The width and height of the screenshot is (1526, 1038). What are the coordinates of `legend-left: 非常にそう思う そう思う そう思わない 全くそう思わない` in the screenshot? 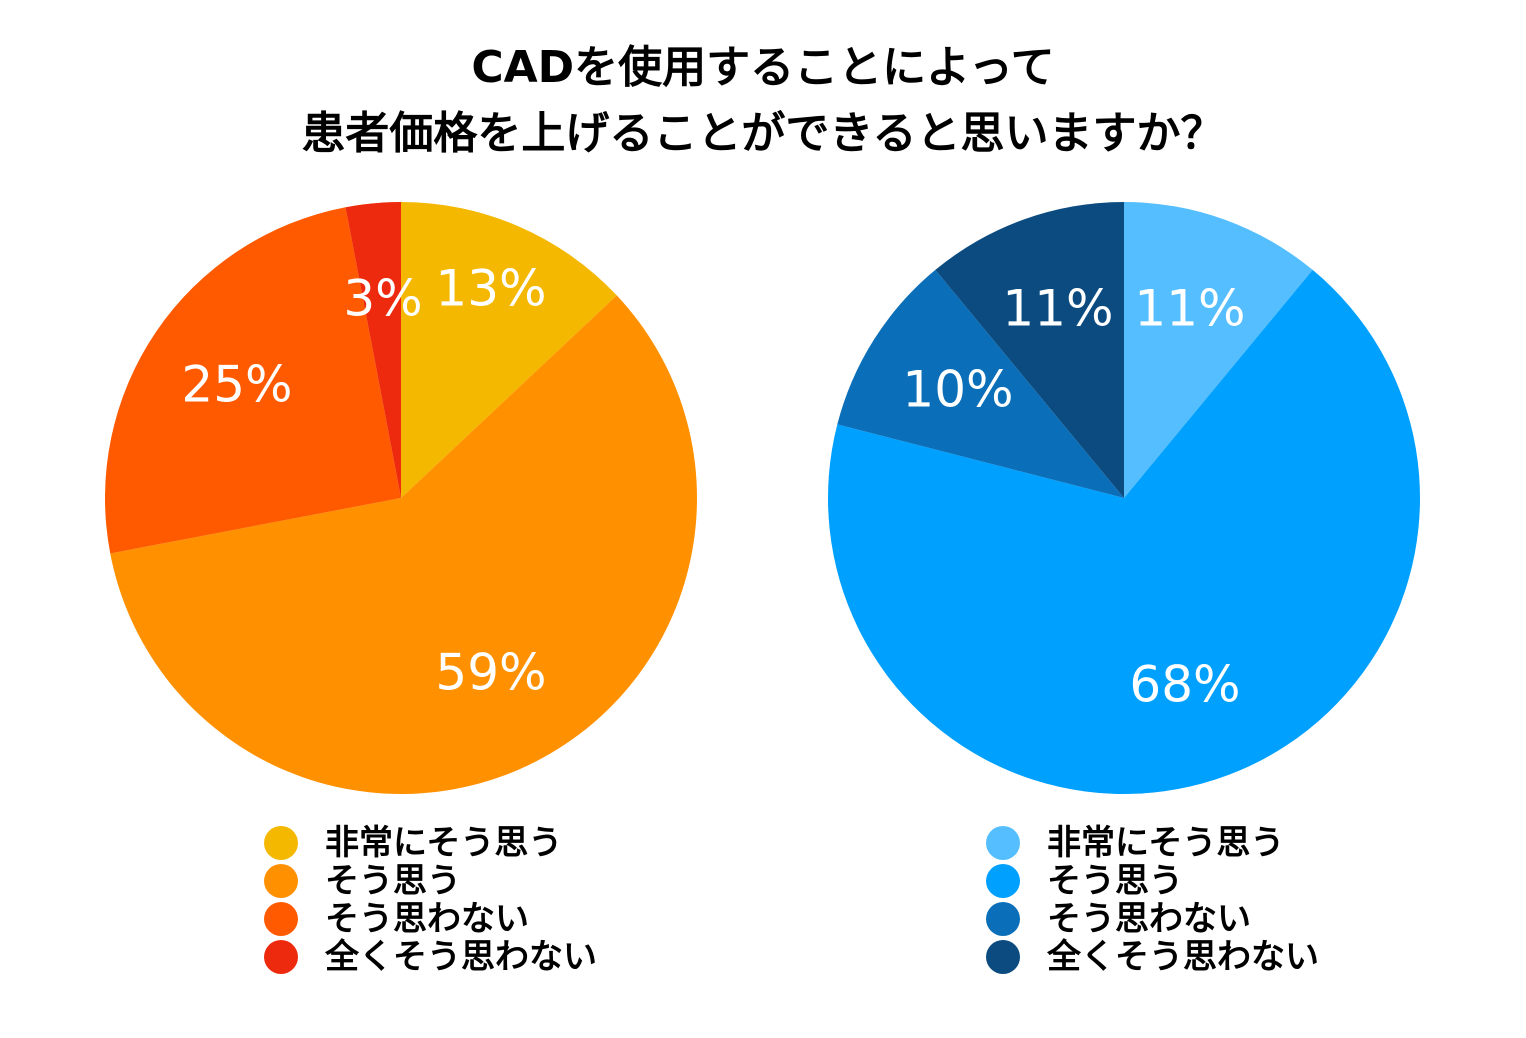 It's located at (430, 900).